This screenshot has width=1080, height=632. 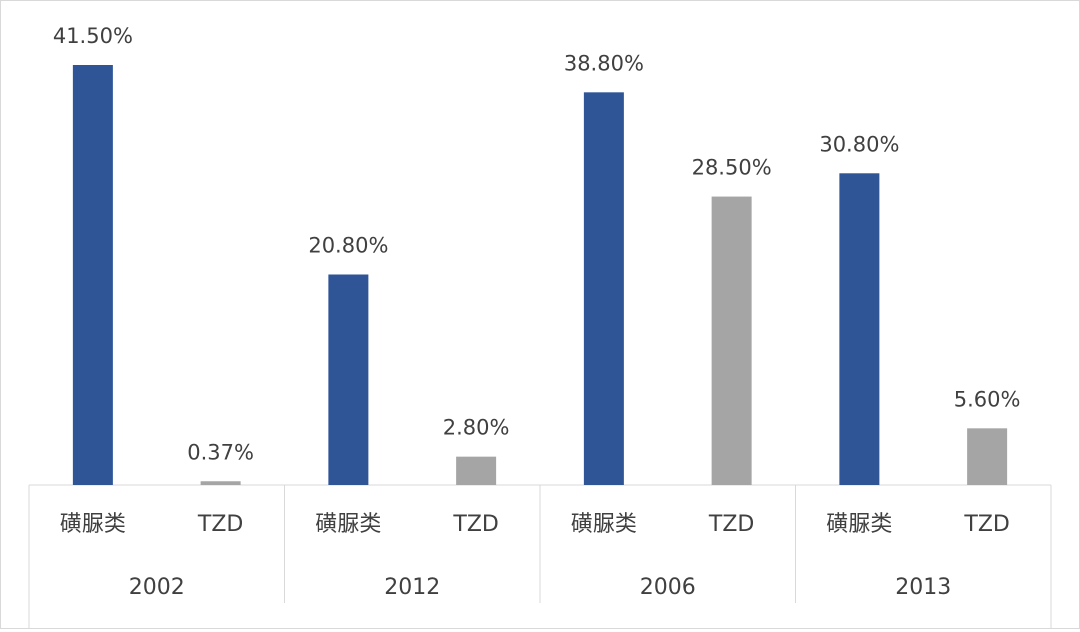 I want to click on data-label: 30.80%, so click(x=859, y=144).